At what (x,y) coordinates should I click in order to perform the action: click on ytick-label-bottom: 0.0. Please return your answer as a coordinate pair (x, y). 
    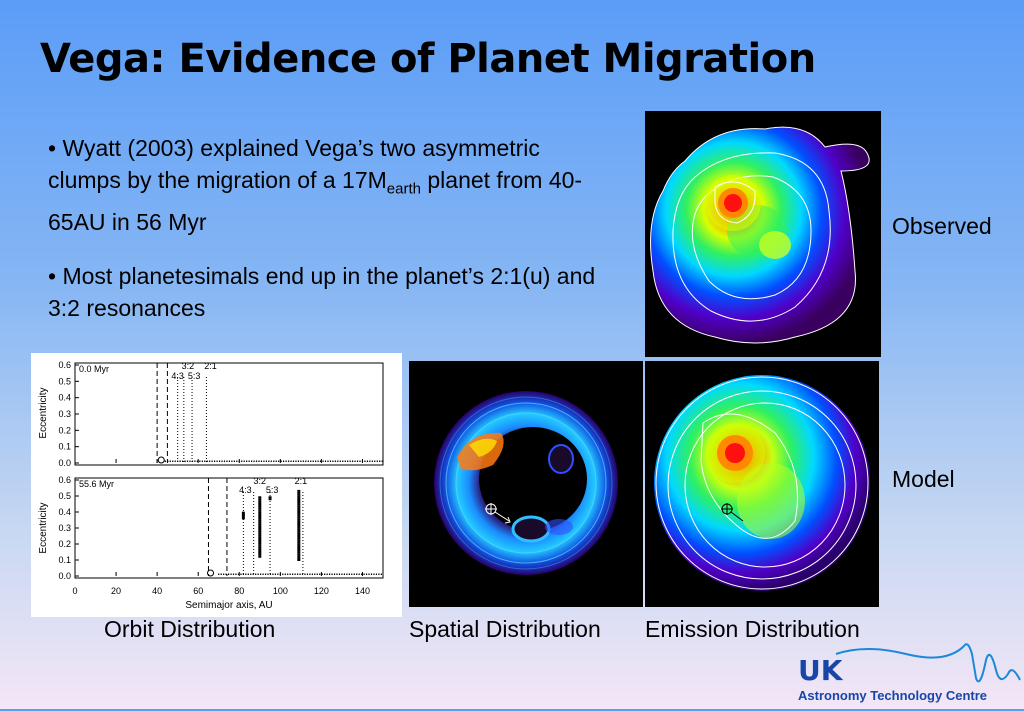
    Looking at the image, I should click on (64, 576).